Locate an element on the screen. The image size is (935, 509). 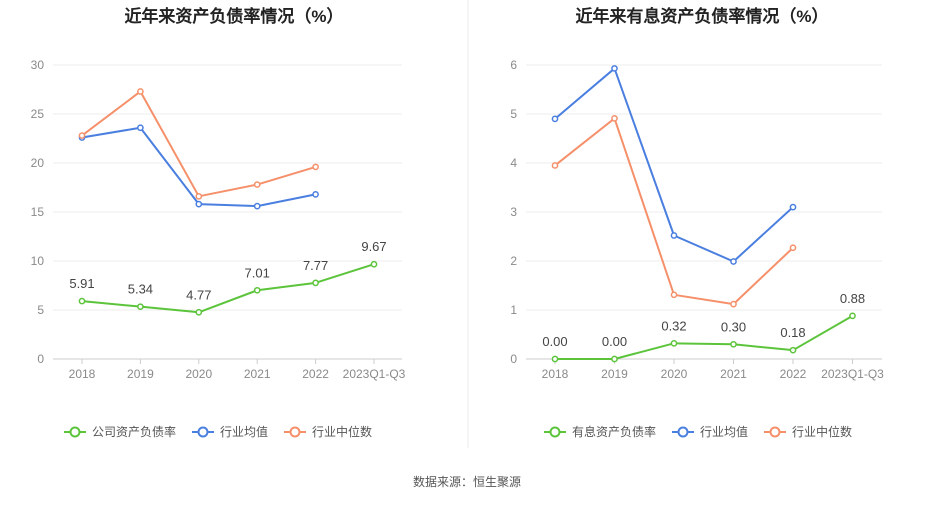
data-label: 7.01 is located at coordinates (257, 272).